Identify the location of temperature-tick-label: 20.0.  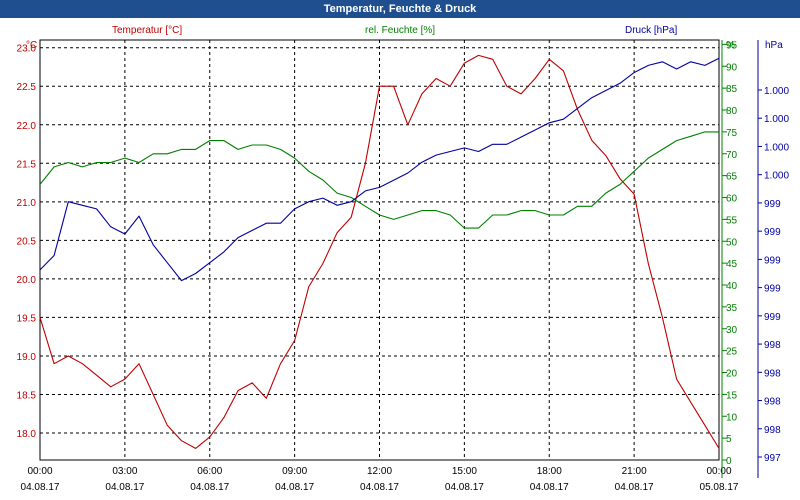
(27, 280).